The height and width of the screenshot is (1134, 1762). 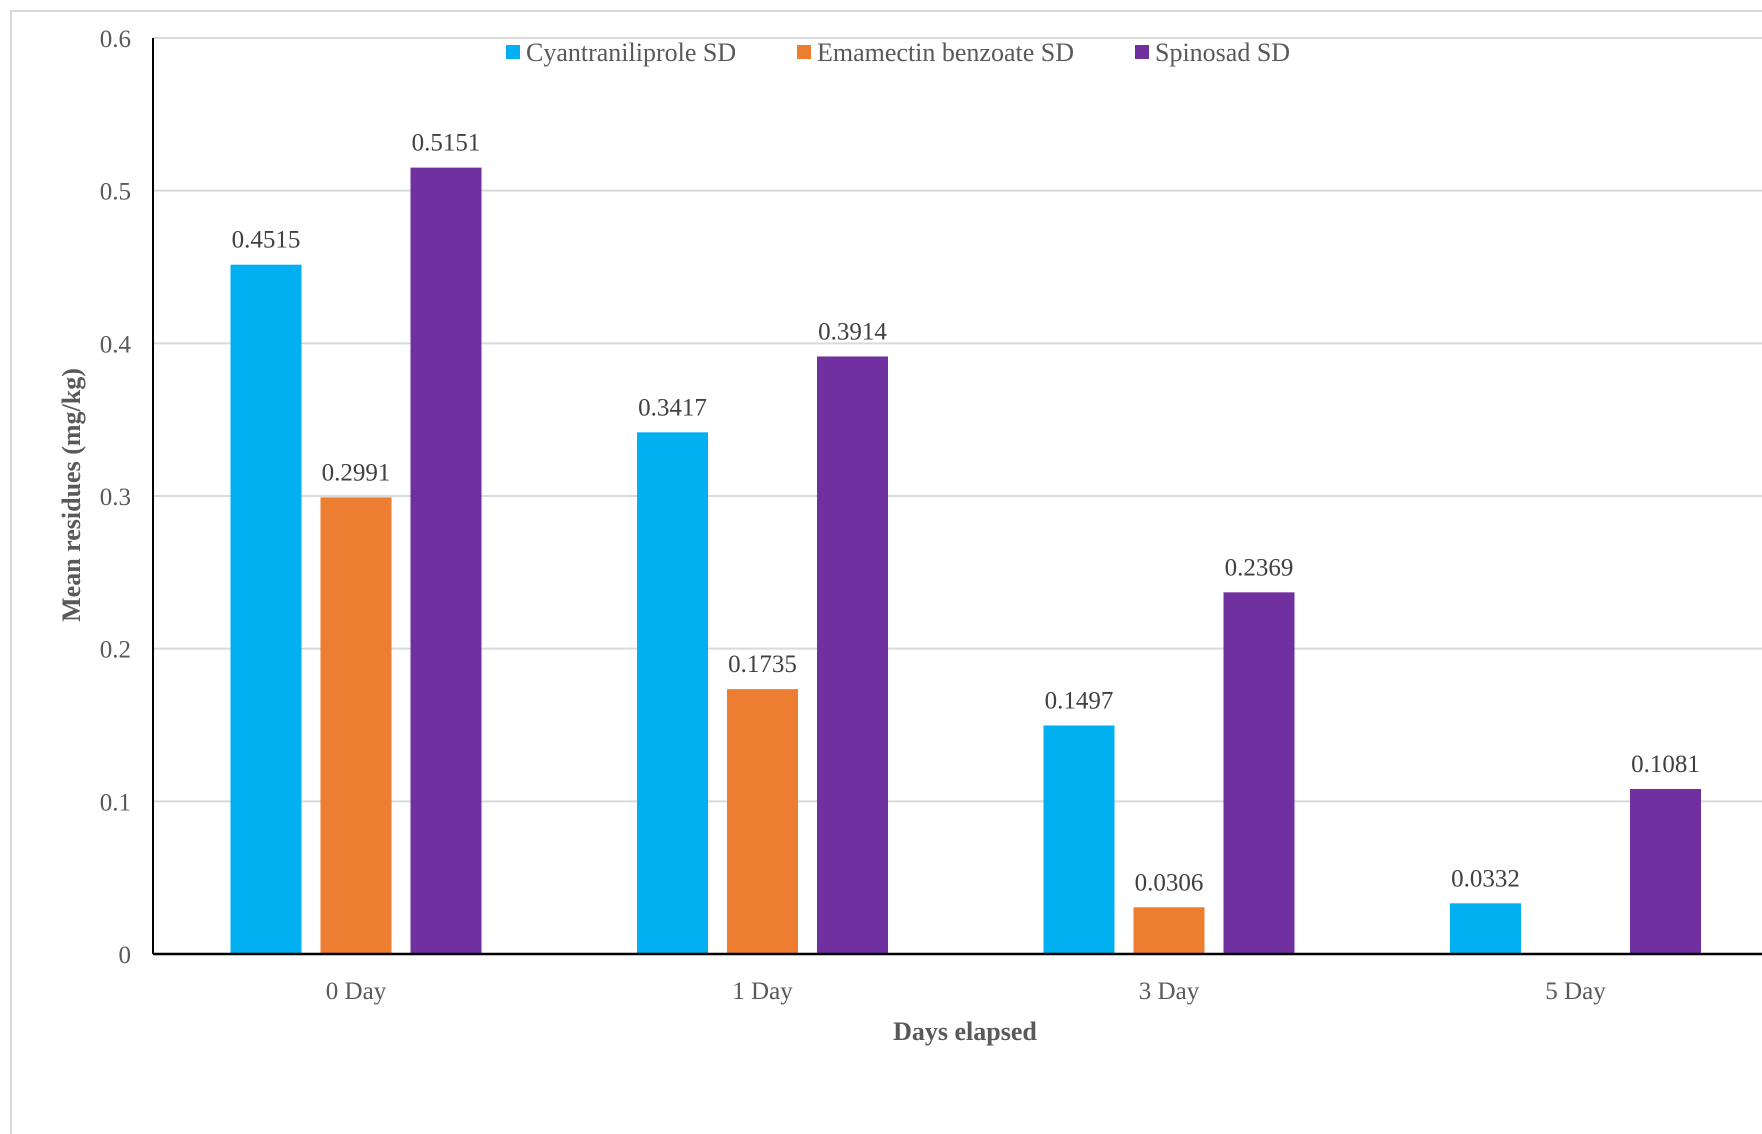 What do you see at coordinates (672, 407) in the screenshot?
I see `data-label: 0.3417` at bounding box center [672, 407].